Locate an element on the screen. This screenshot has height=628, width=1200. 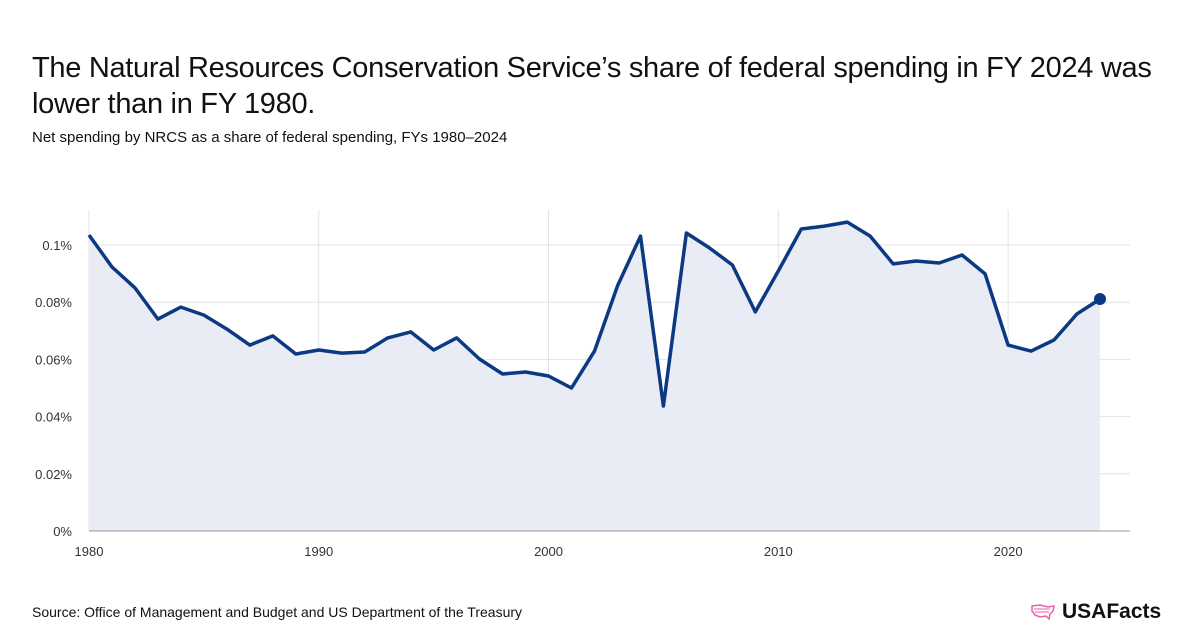
y-tick-label: 0% is located at coordinates (62, 531).